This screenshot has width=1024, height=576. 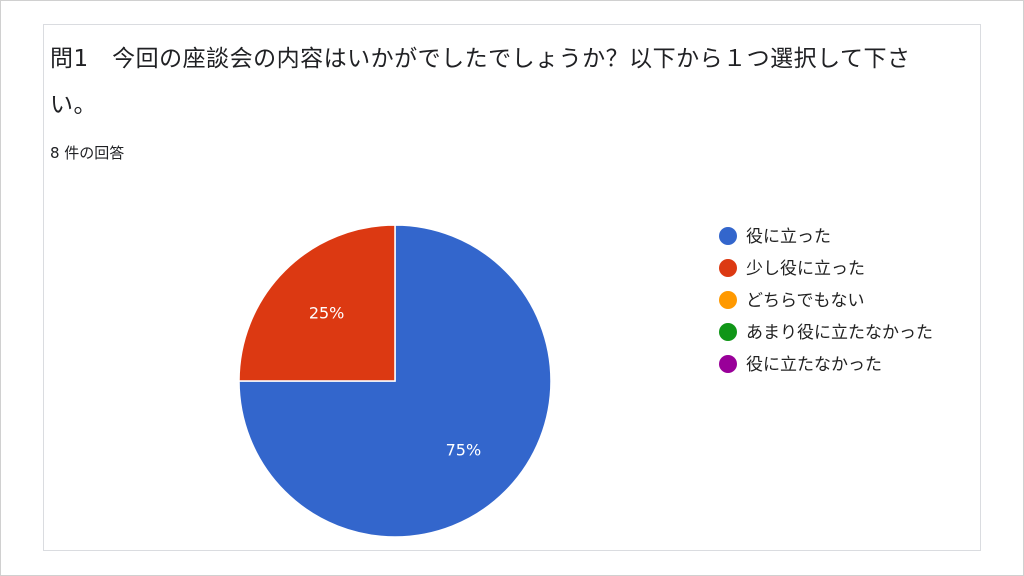 What do you see at coordinates (87, 153) in the screenshot?
I see `response-count: 8 件の回答` at bounding box center [87, 153].